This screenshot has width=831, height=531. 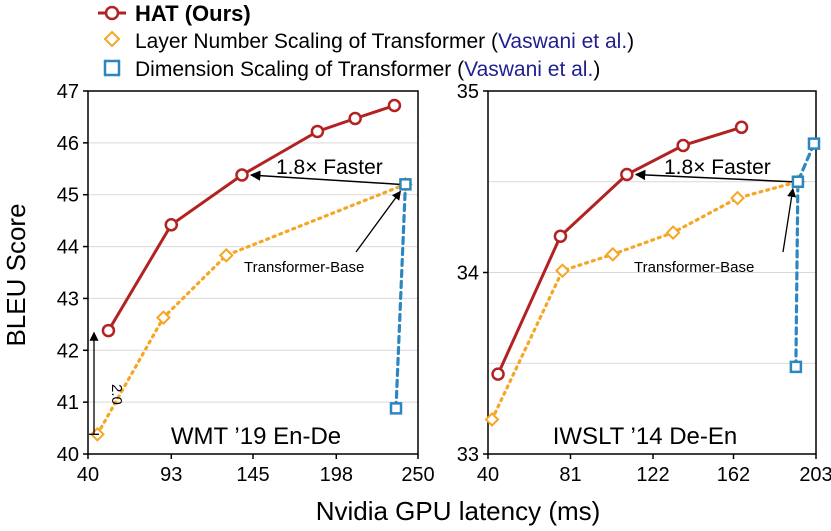 What do you see at coordinates (171, 475) in the screenshot?
I see `x-tick-label: 93` at bounding box center [171, 475].